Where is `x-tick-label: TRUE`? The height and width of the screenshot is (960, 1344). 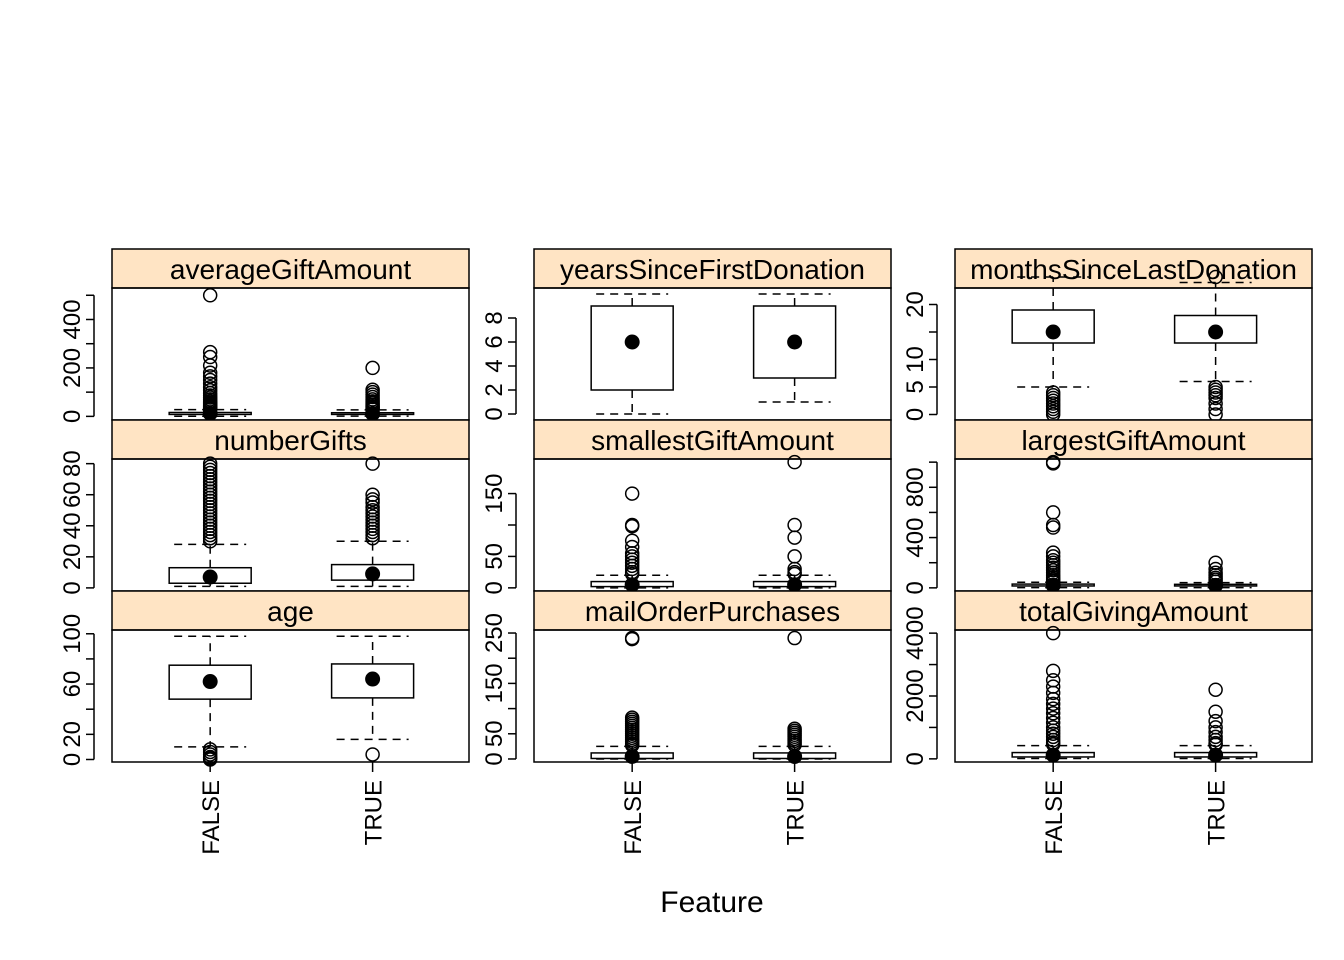
x-tick-label: TRUE is located at coordinates (374, 812).